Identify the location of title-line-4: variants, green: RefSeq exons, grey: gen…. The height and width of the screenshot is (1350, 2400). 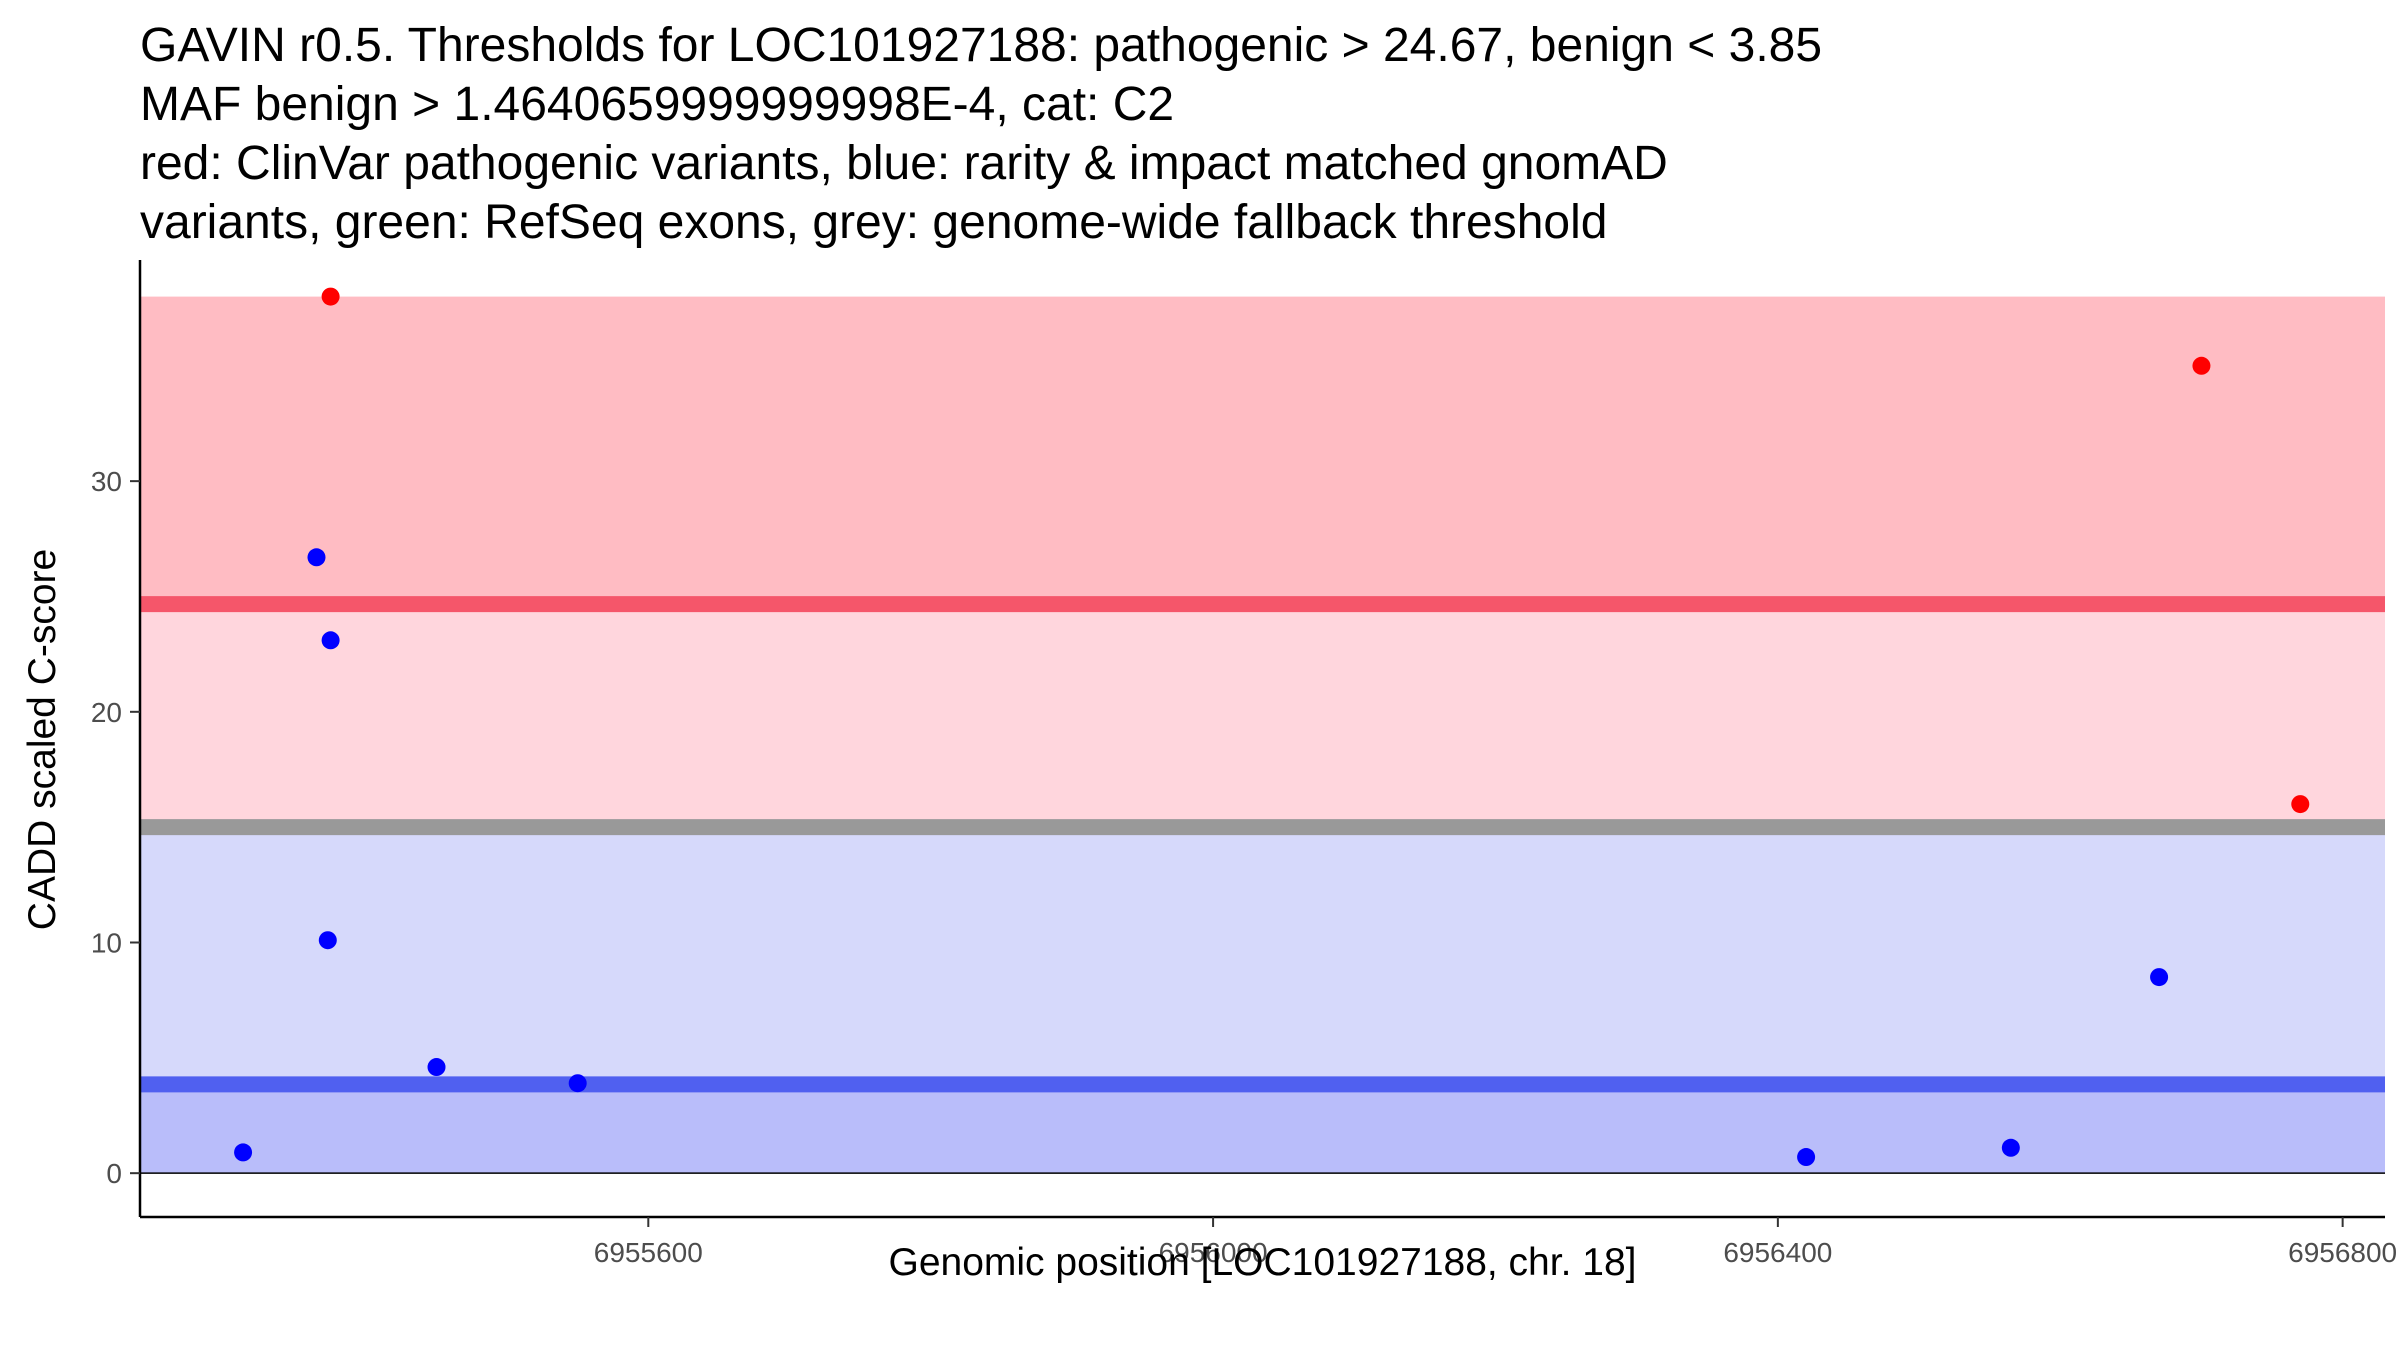
(874, 222).